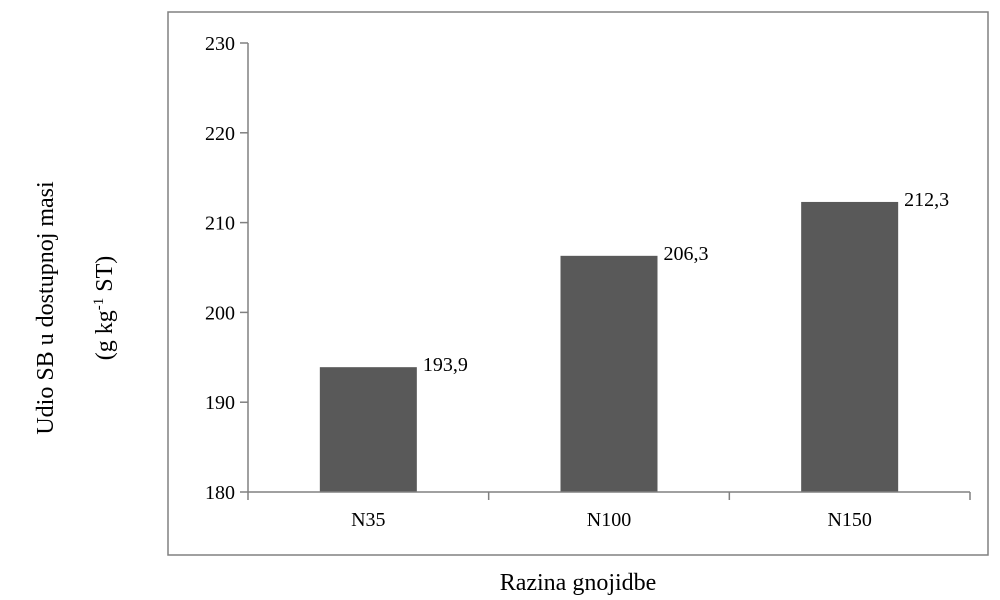 The width and height of the screenshot is (1000, 600). Describe the element at coordinates (99, 304) in the screenshot. I see `y-axis-title-sup: -1` at that location.